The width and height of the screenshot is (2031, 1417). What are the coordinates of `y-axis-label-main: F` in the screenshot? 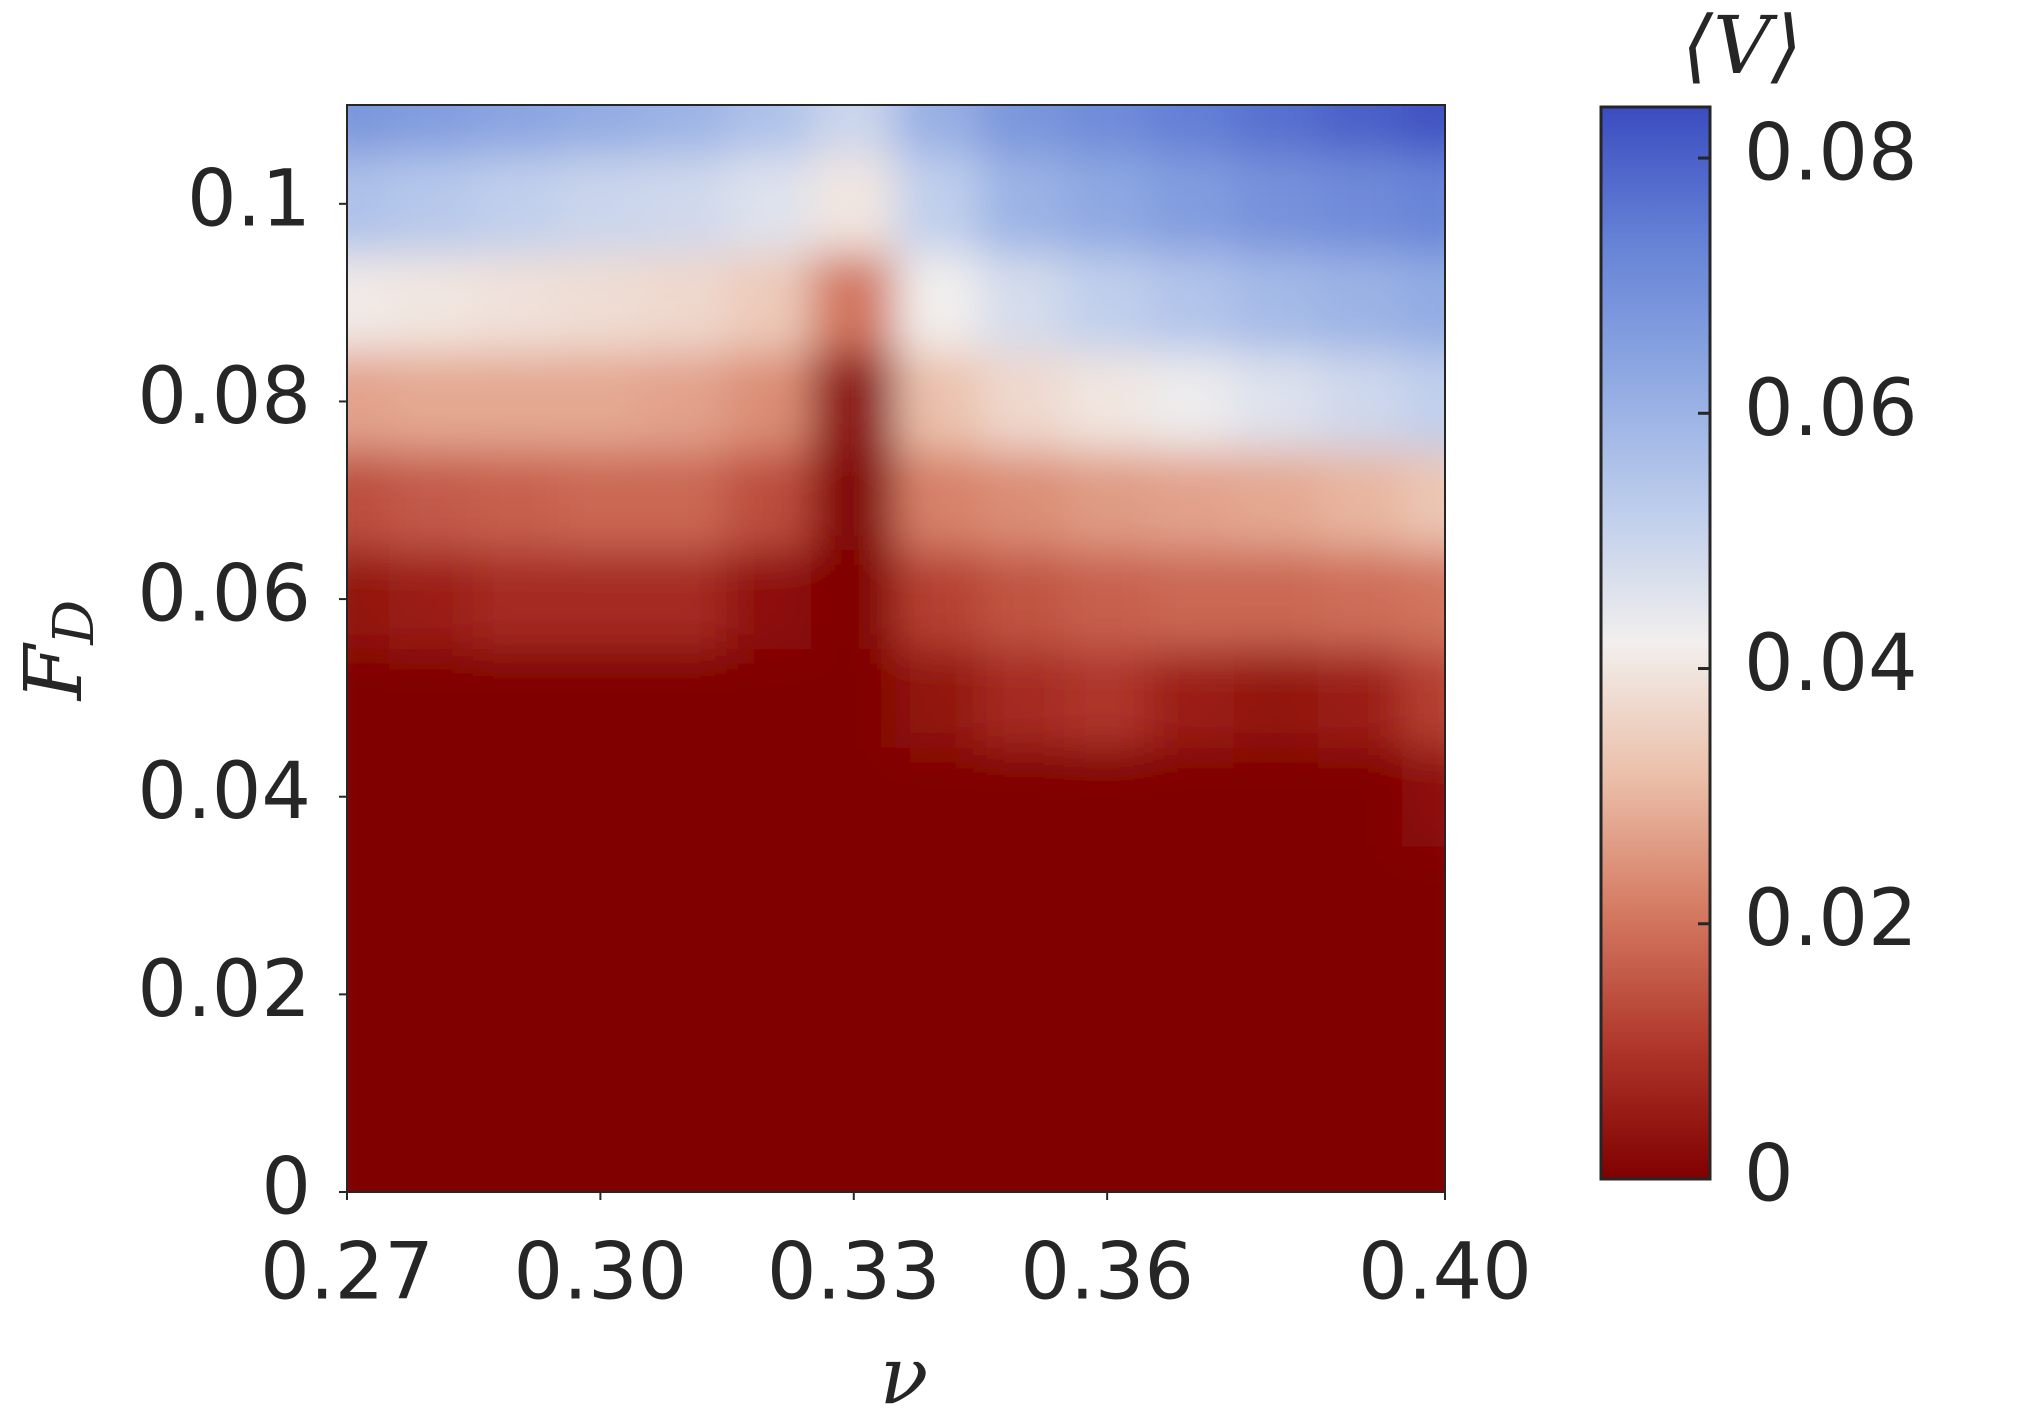 It's located at (53, 672).